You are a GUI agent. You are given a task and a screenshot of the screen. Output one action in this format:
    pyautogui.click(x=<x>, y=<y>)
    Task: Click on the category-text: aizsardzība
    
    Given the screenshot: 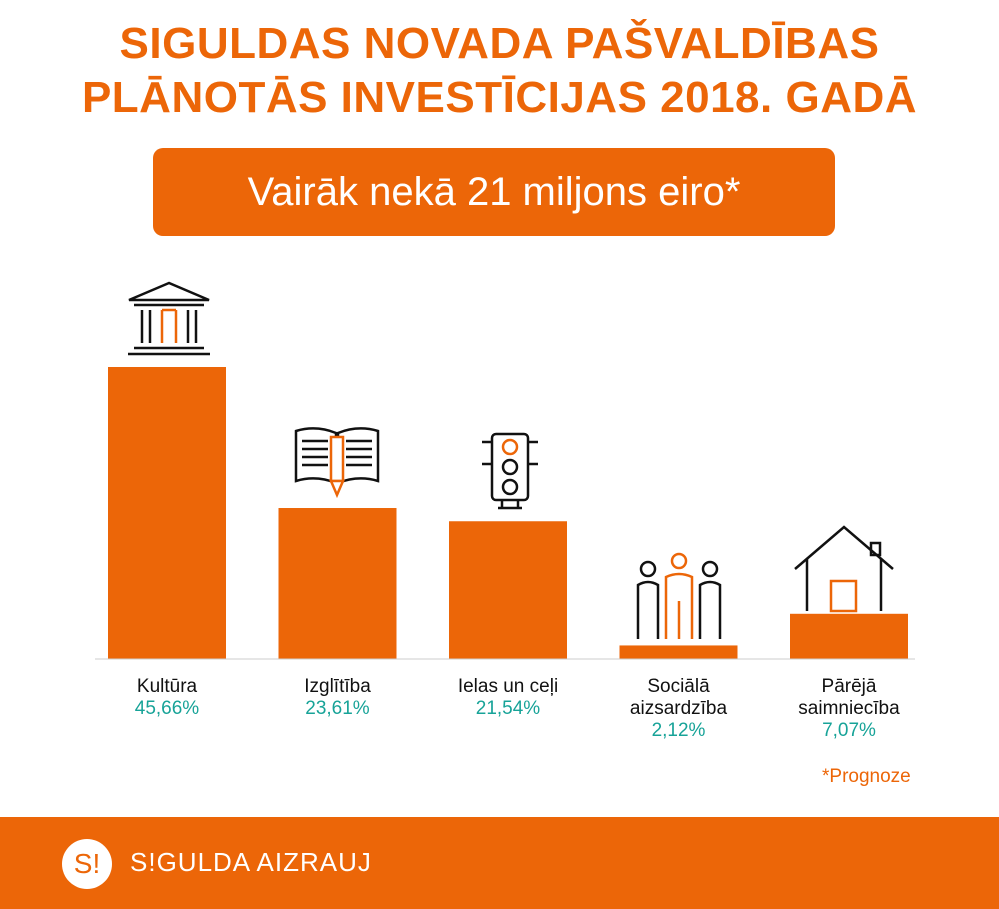 What is the action you would take?
    pyautogui.click(x=678, y=708)
    